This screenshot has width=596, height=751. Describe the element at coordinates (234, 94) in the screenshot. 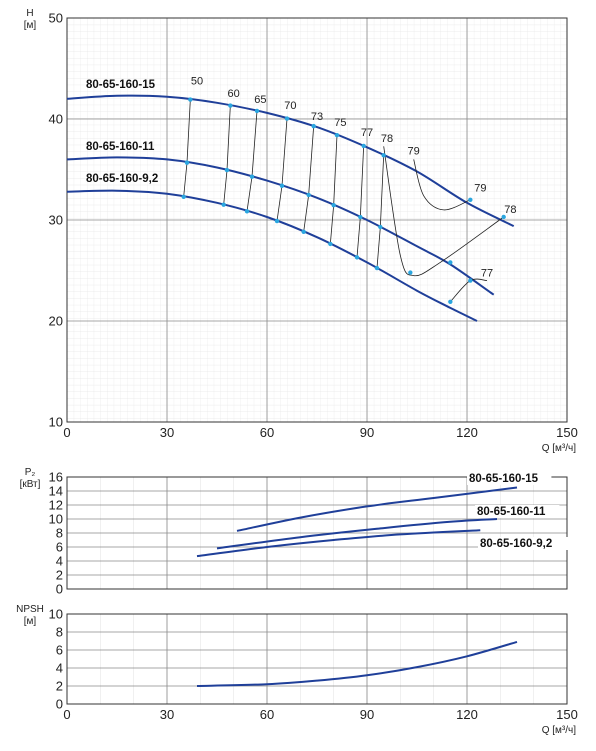

I see `efficiency-label: 60` at that location.